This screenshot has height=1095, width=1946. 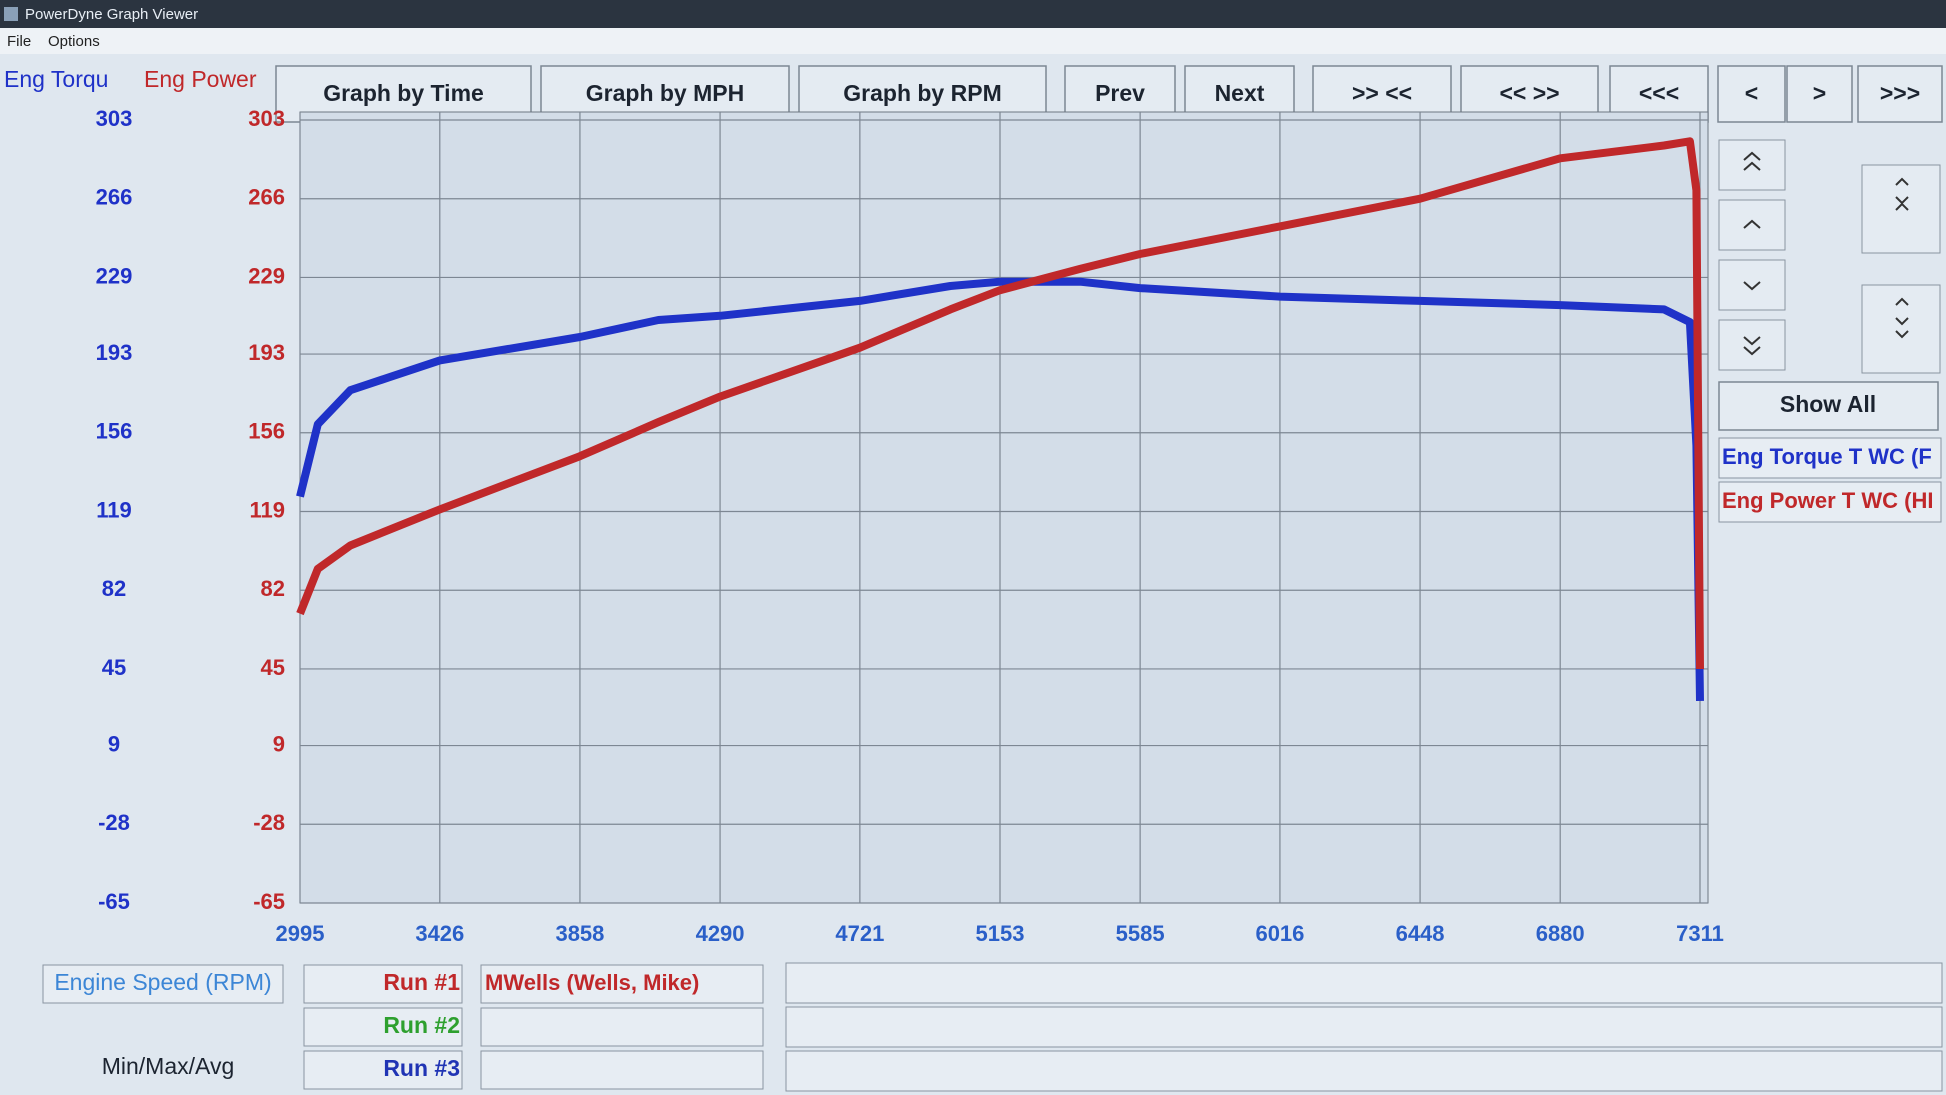 I want to click on legend-entry: Eng Torque T WC (F, so click(x=1827, y=456).